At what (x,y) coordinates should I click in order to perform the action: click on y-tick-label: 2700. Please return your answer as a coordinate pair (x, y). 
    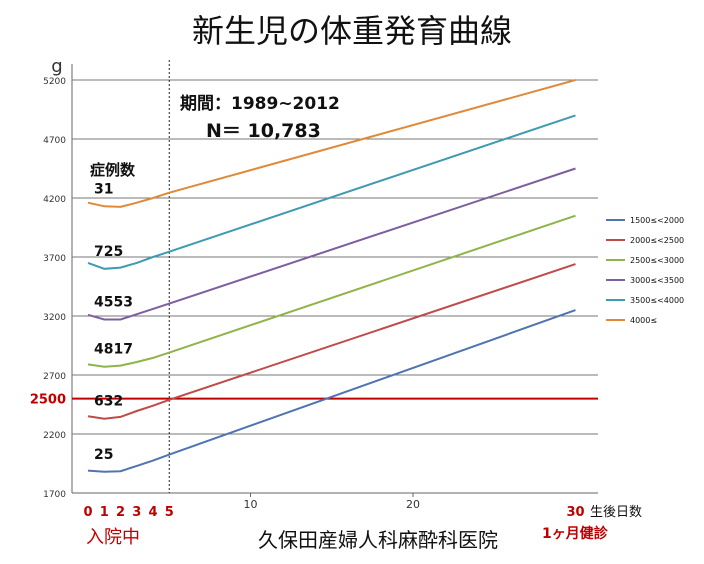
    Looking at the image, I should click on (54, 377).